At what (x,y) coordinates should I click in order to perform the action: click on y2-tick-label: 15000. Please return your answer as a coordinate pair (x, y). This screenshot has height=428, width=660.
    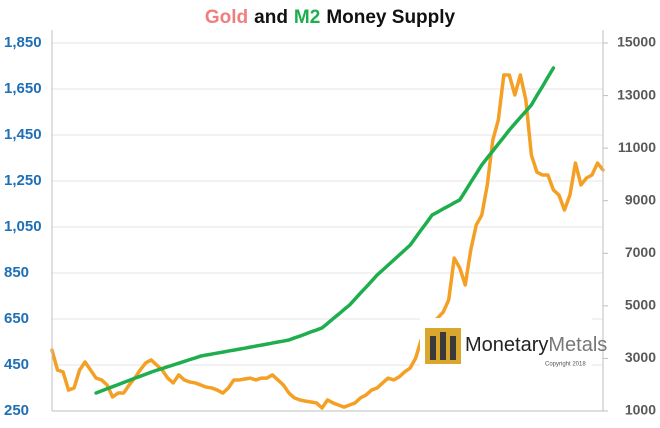
    Looking at the image, I should click on (636, 42).